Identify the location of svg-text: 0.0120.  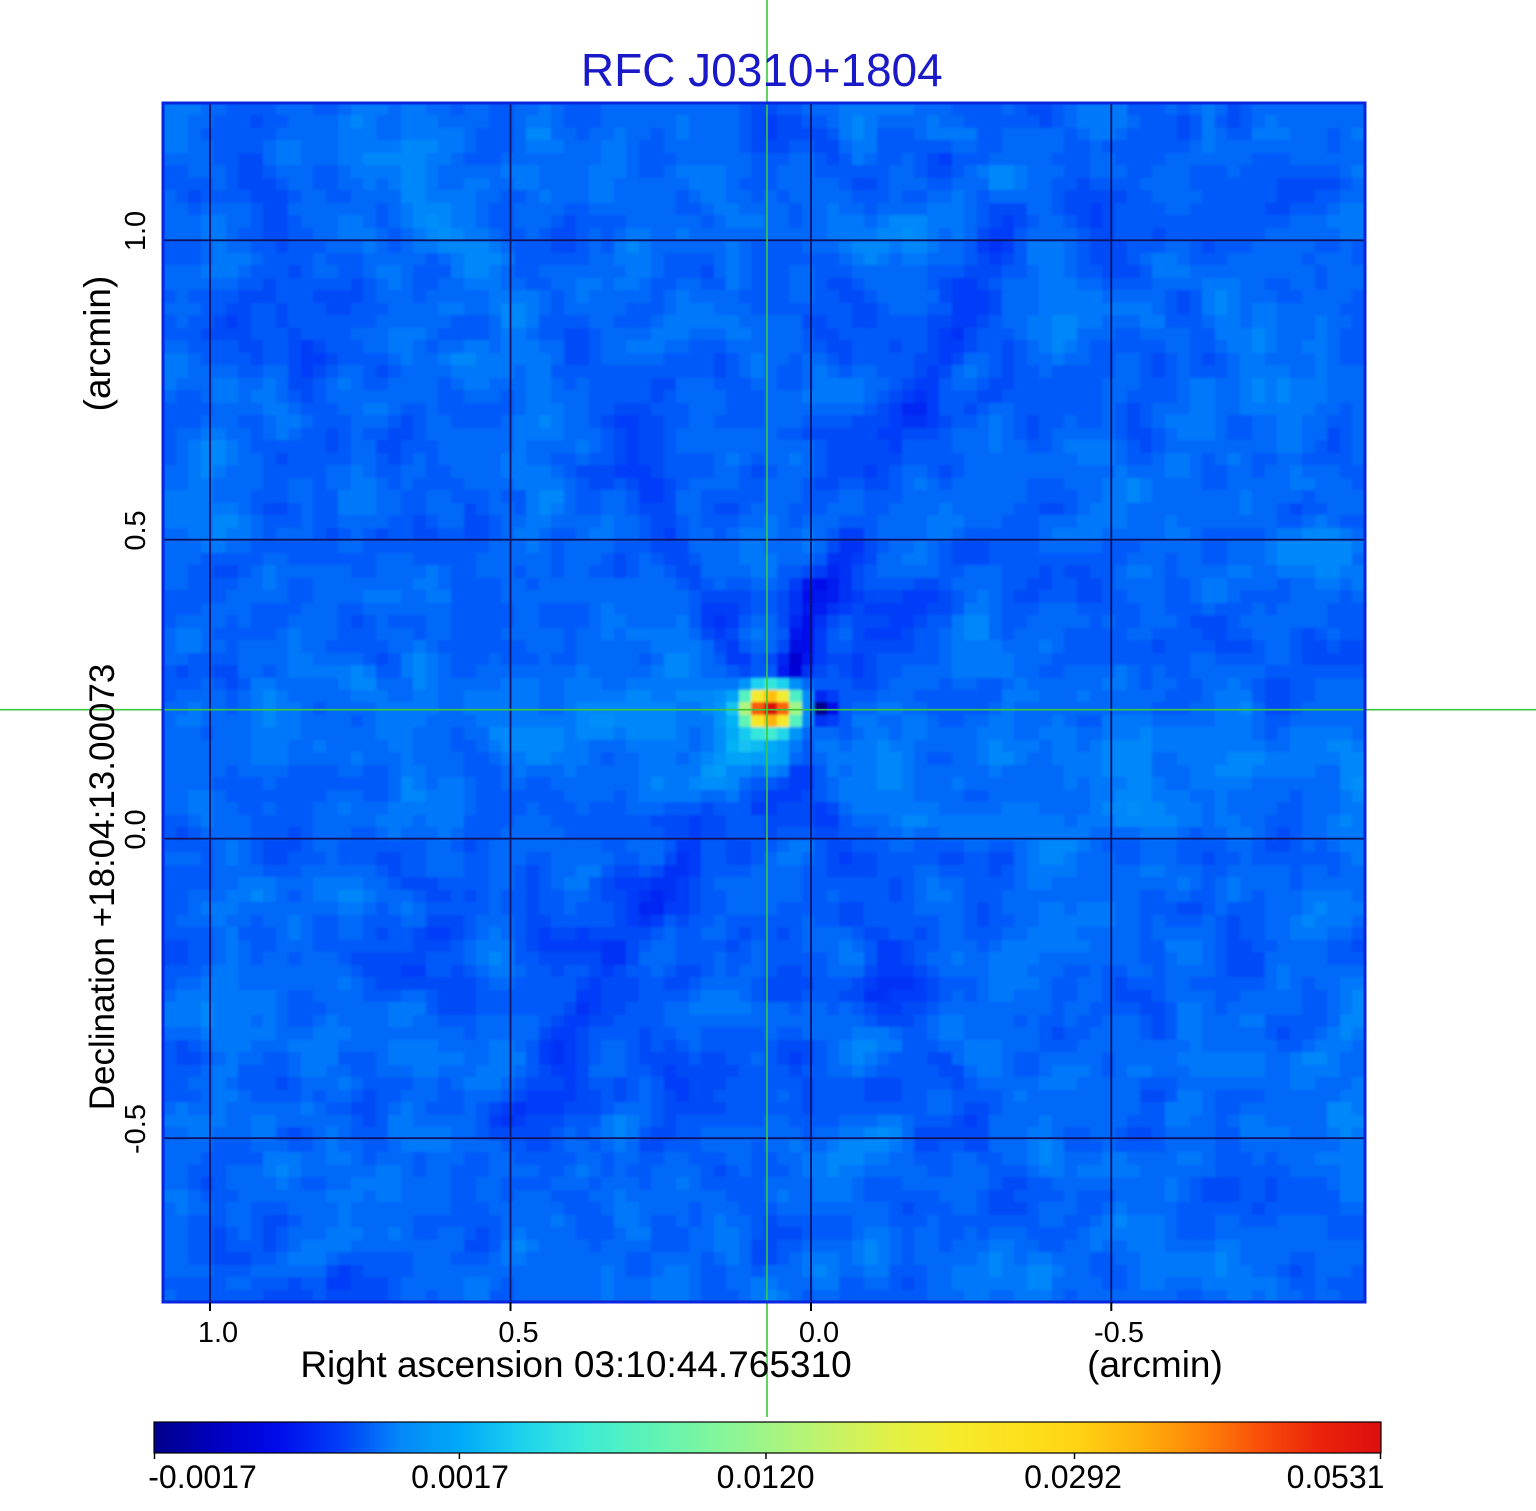
(766, 1477).